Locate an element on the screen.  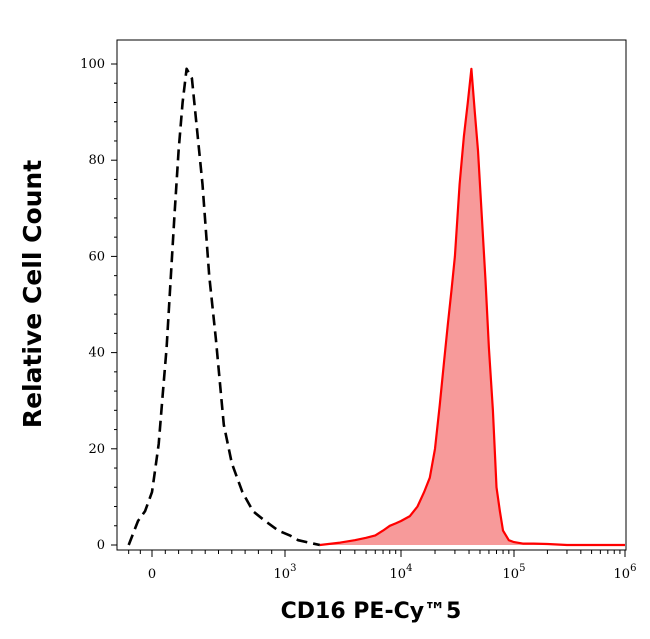
y-axis-title: Relative Cell Count is located at coordinates (32, 294).